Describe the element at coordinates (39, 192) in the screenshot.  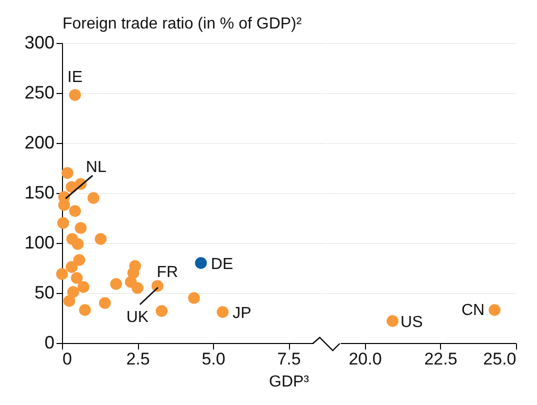
I see `y-tick-label: 150` at that location.